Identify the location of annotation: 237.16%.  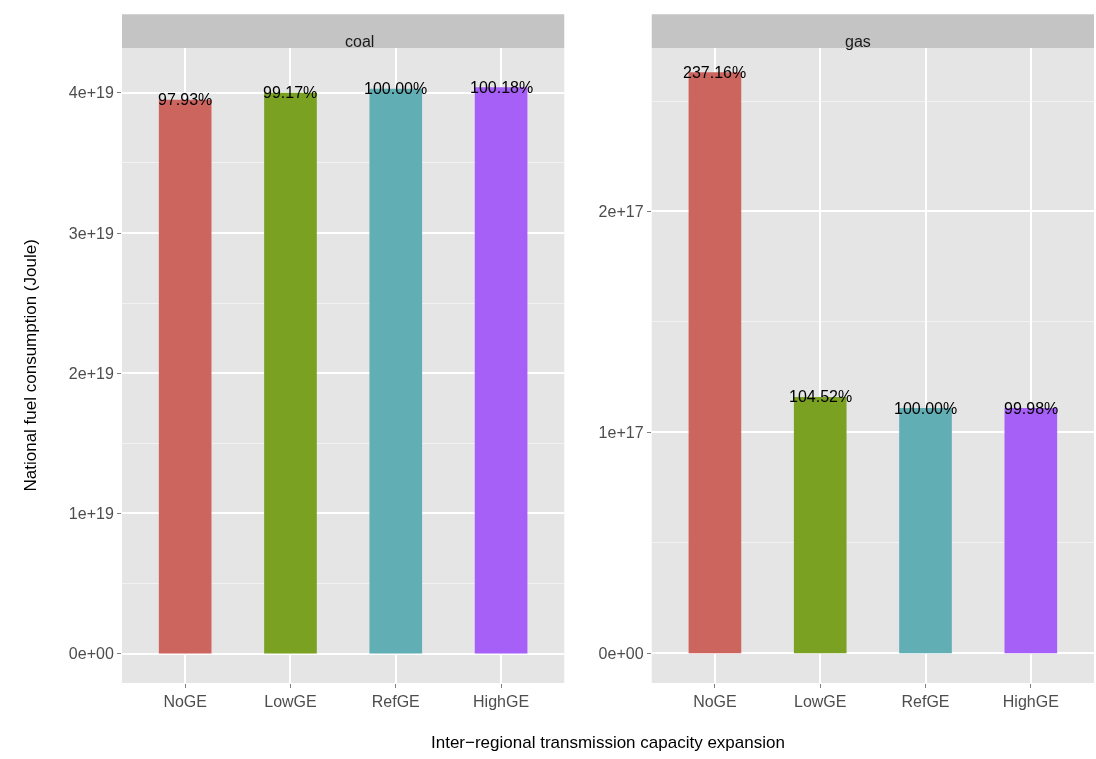
(715, 72).